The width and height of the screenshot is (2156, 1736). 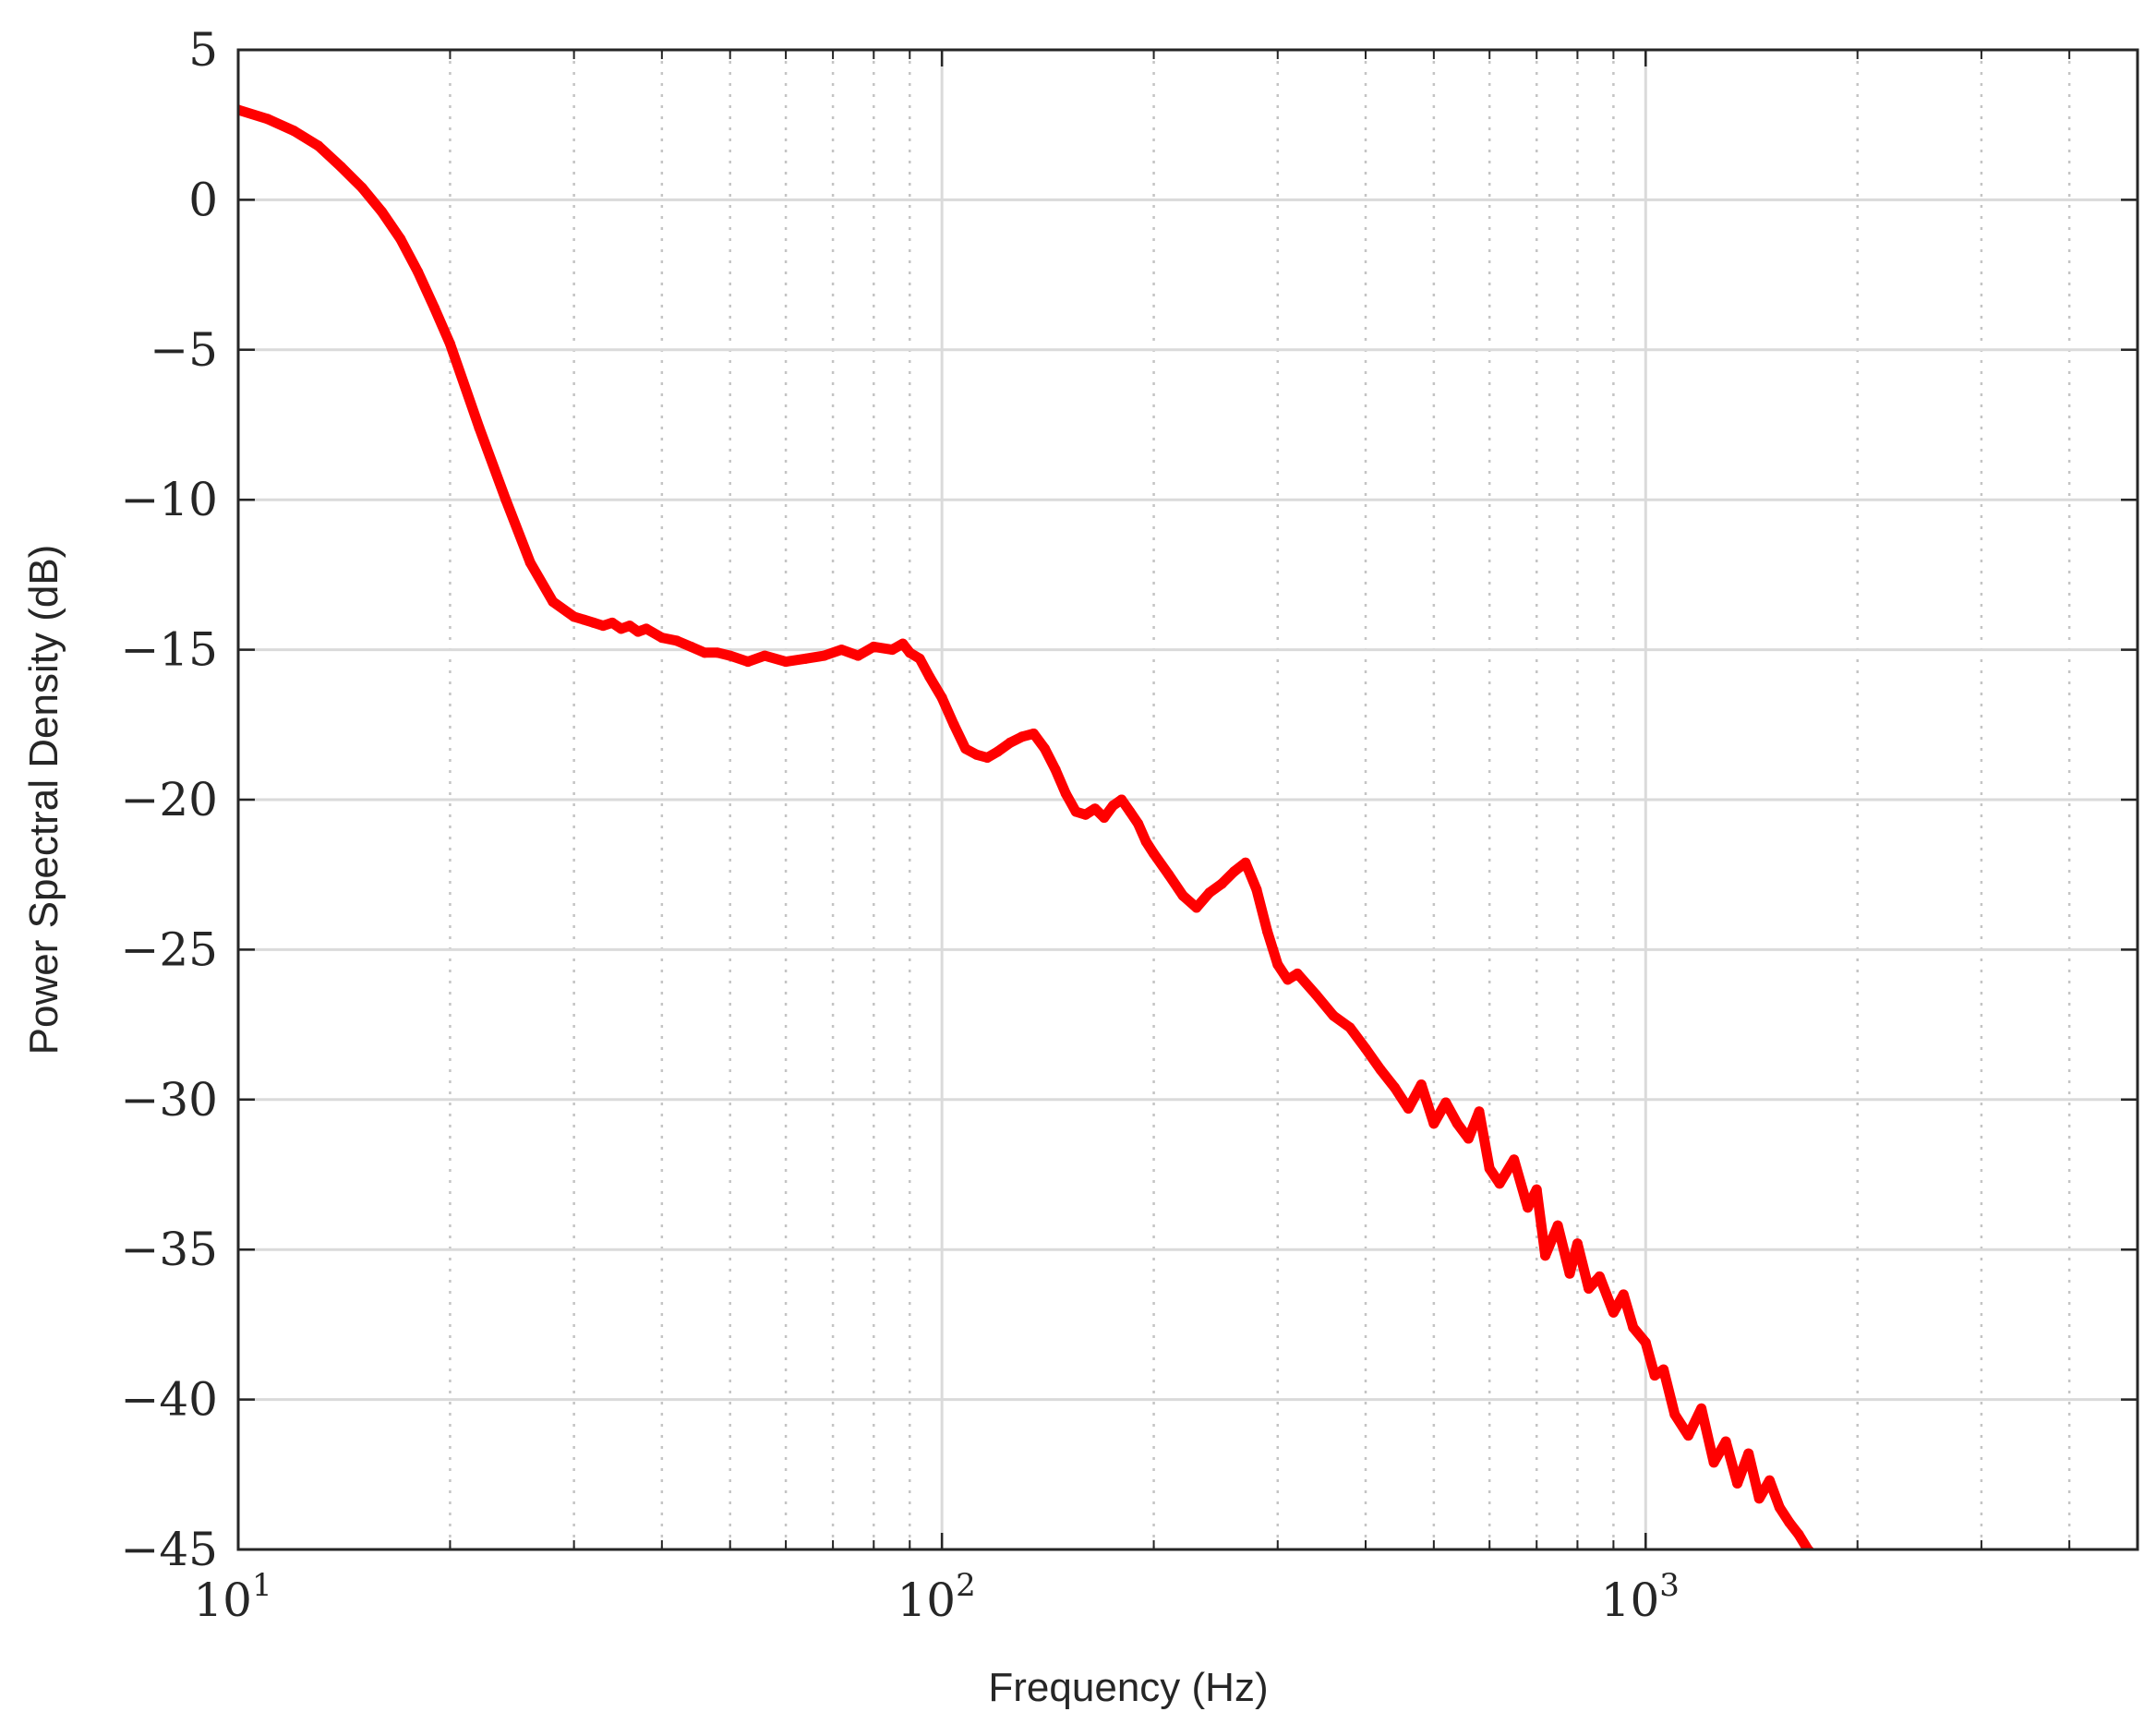 What do you see at coordinates (1669, 1586) in the screenshot?
I see `x-tick-label-exponent: 3` at bounding box center [1669, 1586].